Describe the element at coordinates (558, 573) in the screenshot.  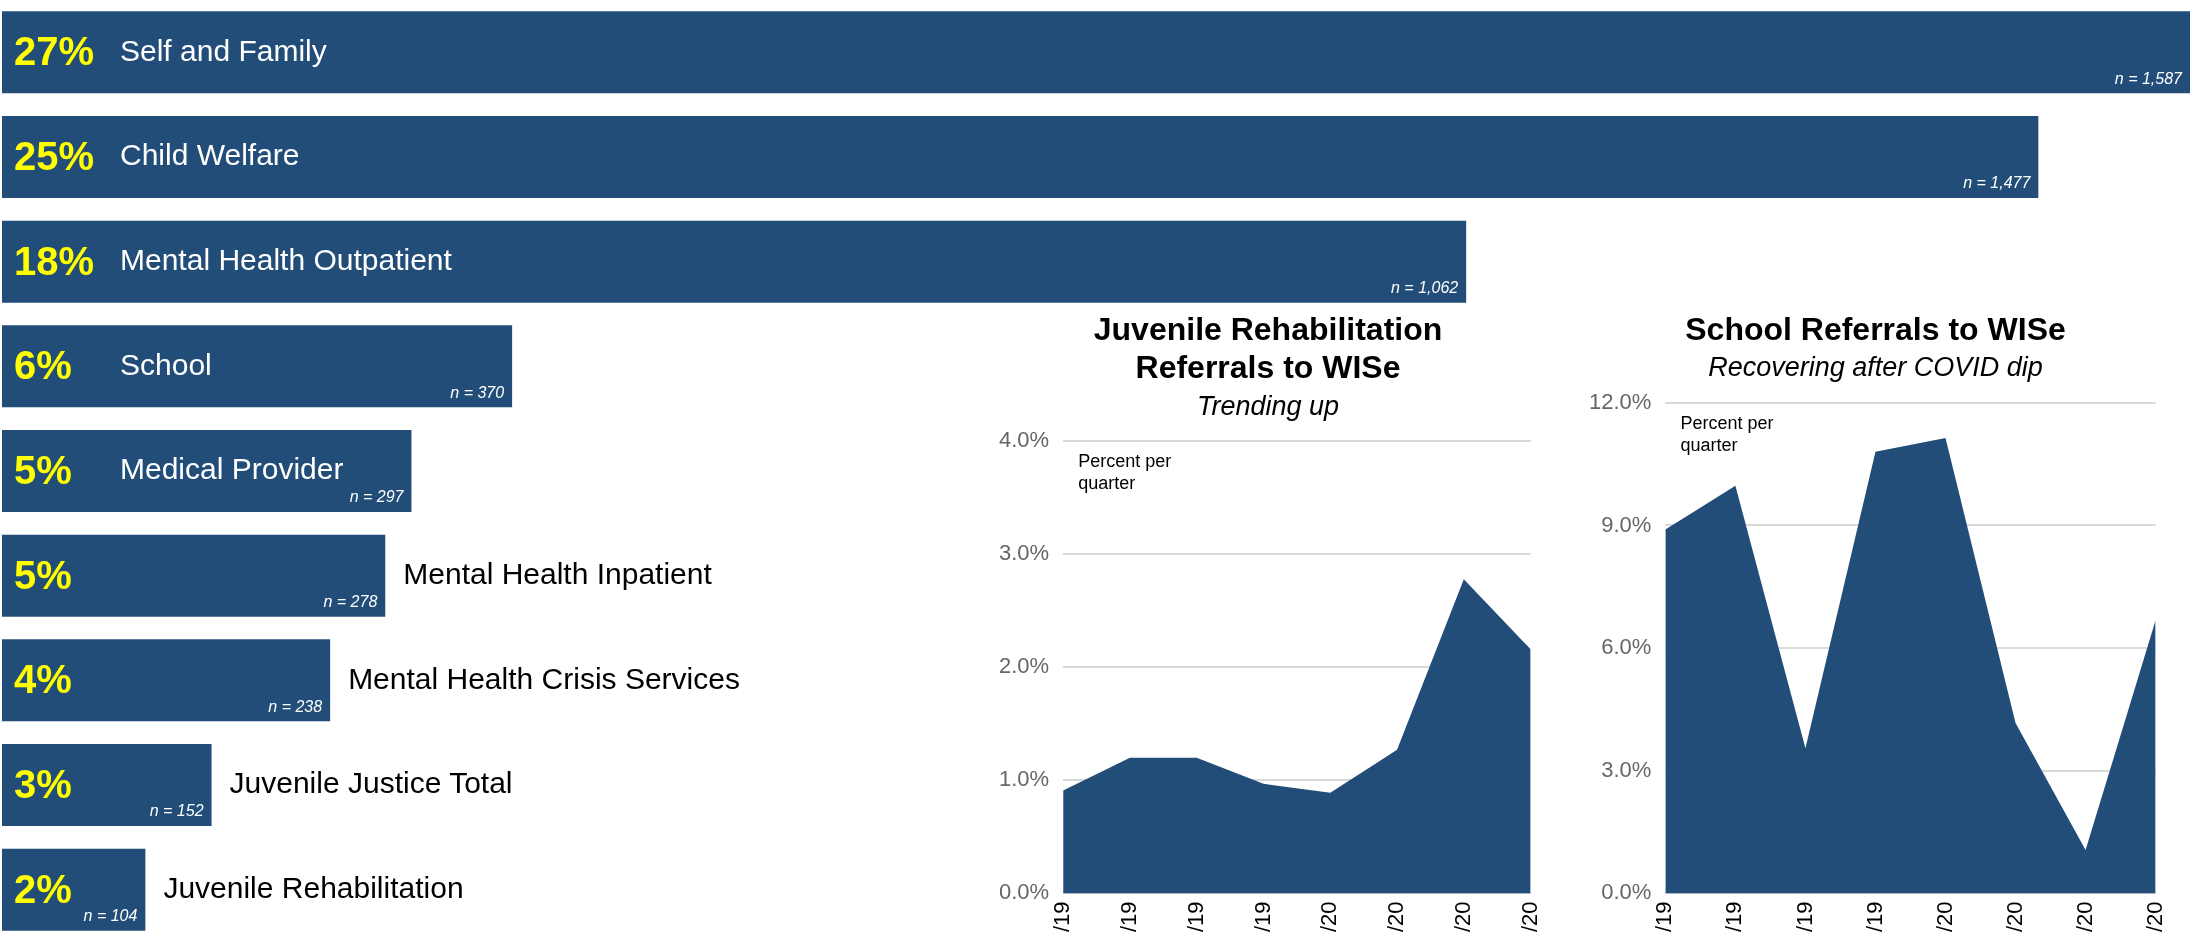
I see `y-tick-label: Mental Health Inpatient` at that location.